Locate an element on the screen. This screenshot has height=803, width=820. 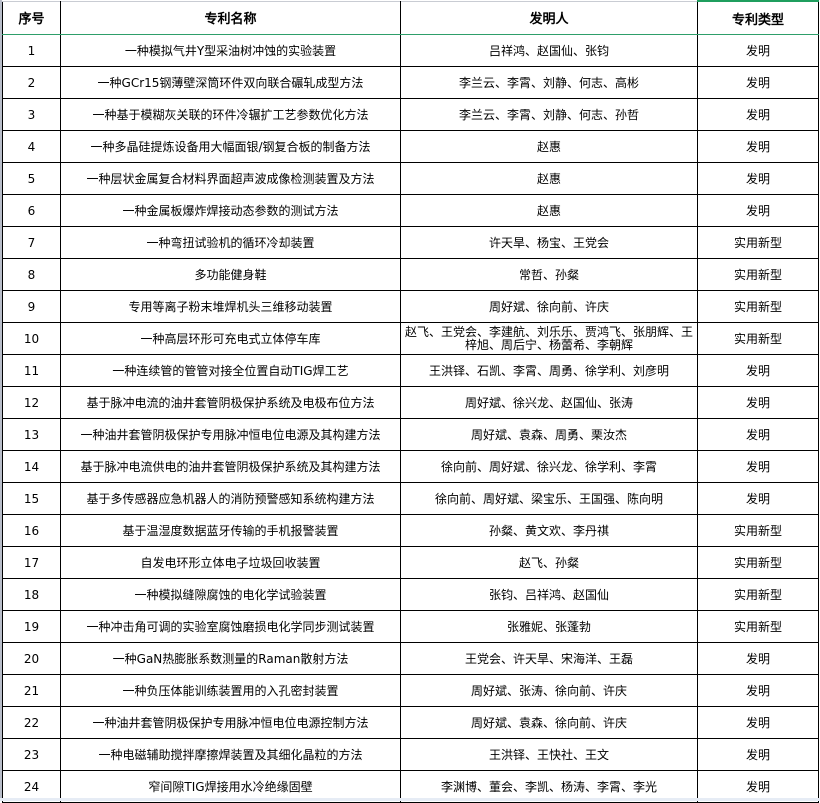
cell-index: 8 is located at coordinates (31, 274).